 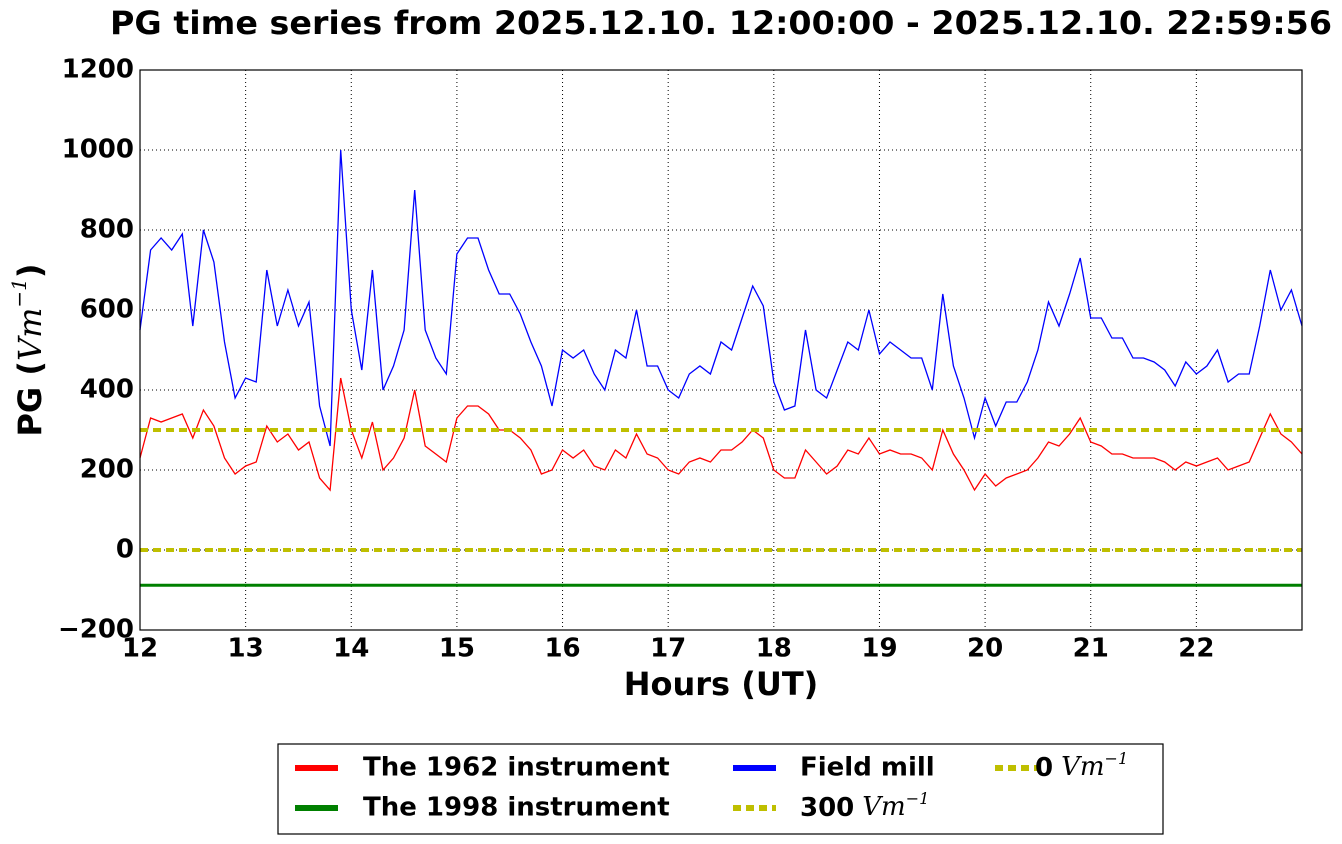 What do you see at coordinates (98, 150) in the screenshot?
I see `y-tick-label: 1000` at bounding box center [98, 150].